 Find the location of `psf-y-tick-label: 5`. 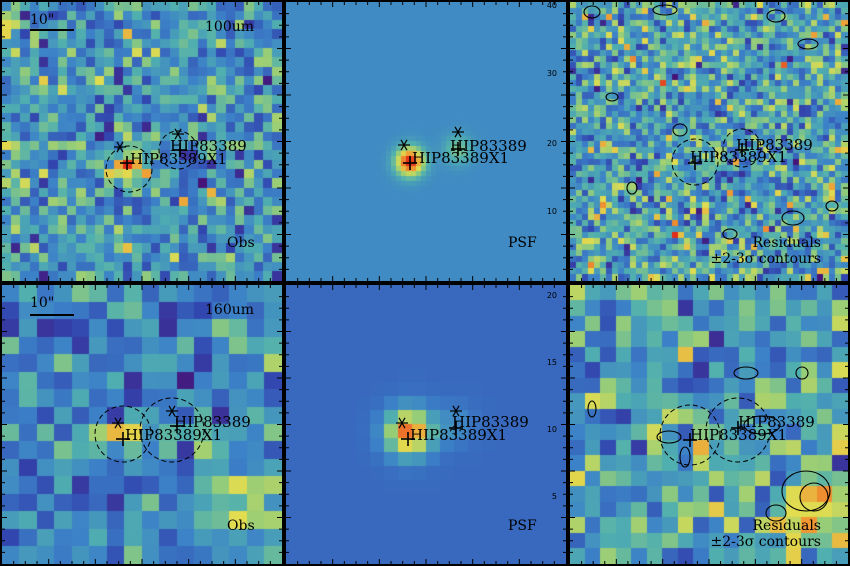

psf-y-tick-label: 5 is located at coordinates (554, 496).